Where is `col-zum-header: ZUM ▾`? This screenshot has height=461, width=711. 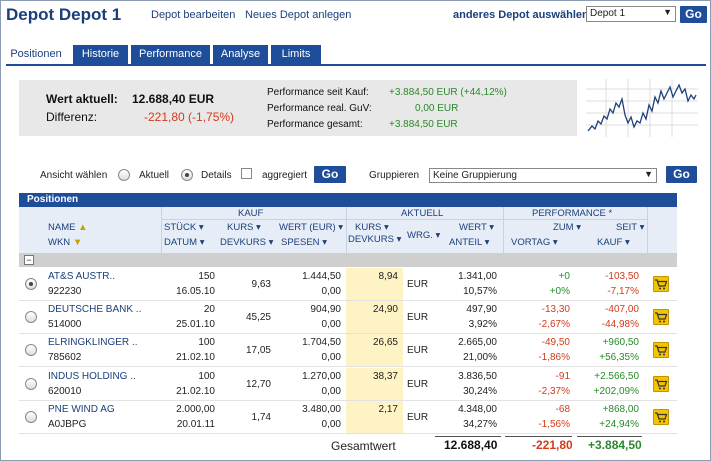 col-zum-header: ZUM ▾ is located at coordinates (567, 227).